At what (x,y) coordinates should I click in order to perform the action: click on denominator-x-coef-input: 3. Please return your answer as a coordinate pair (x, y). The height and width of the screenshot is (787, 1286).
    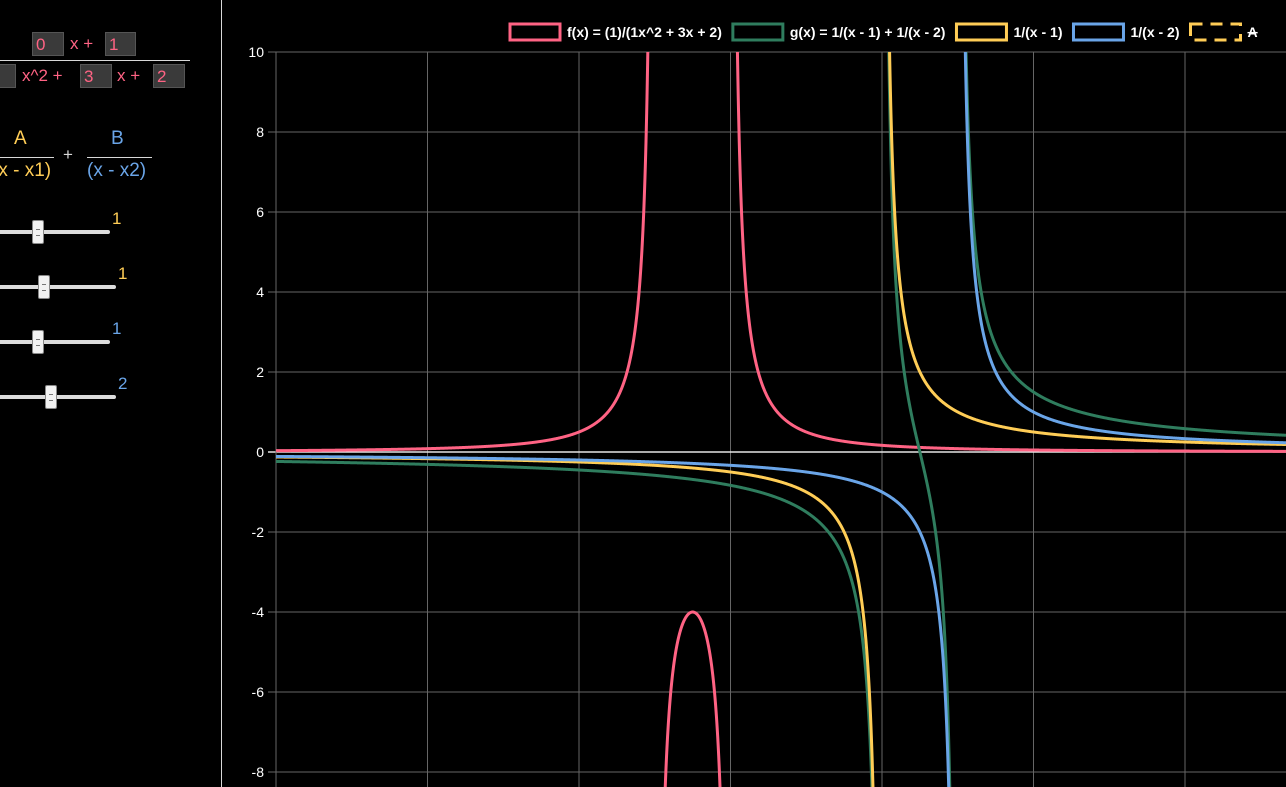
    Looking at the image, I should click on (96, 76).